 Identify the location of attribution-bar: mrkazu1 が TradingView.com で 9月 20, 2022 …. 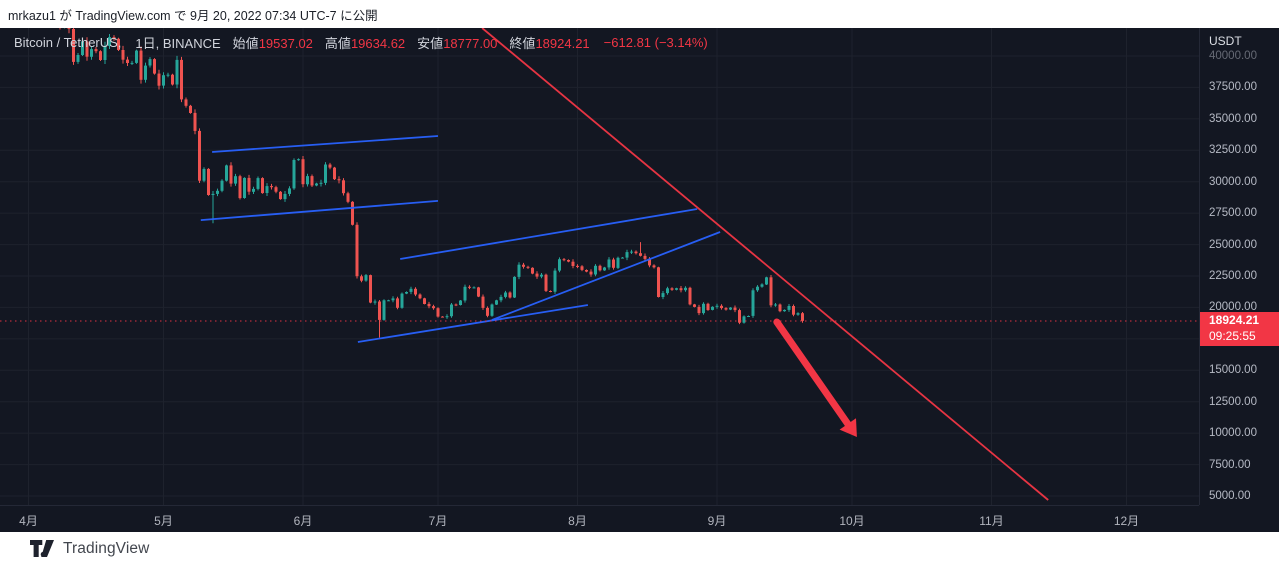
(639, 14).